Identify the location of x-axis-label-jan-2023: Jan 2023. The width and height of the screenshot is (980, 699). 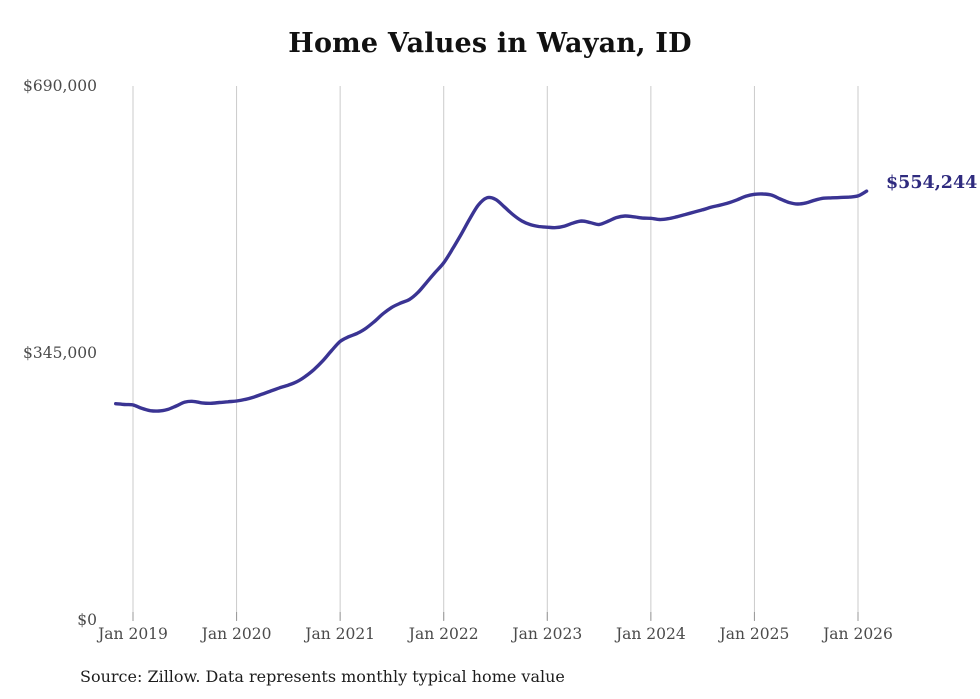
(547, 634).